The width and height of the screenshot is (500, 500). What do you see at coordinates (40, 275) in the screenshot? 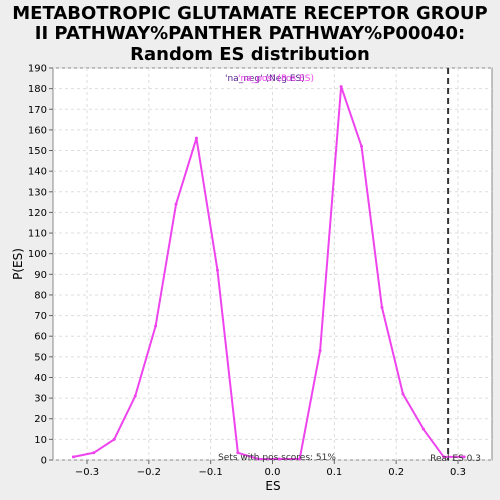
I see `y-tick-label-9: 90` at bounding box center [40, 275].